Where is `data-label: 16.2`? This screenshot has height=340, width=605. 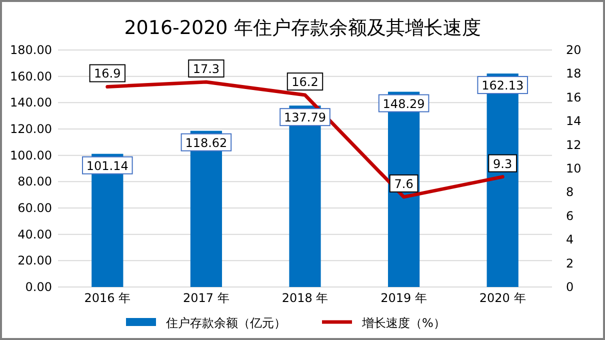
data-label: 16.2 is located at coordinates (305, 82).